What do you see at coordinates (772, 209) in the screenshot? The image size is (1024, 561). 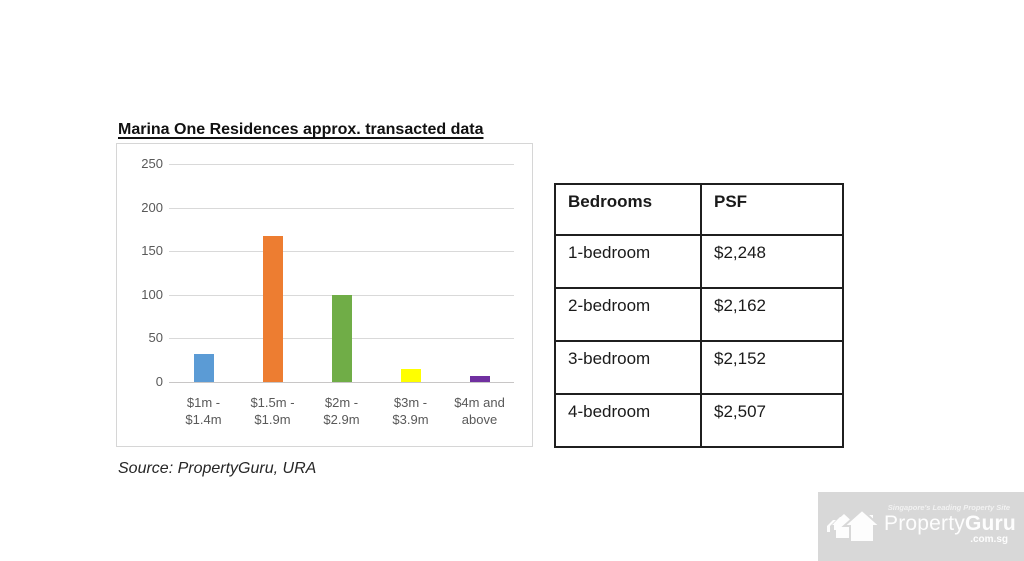 I see `header-psf: PSF` at bounding box center [772, 209].